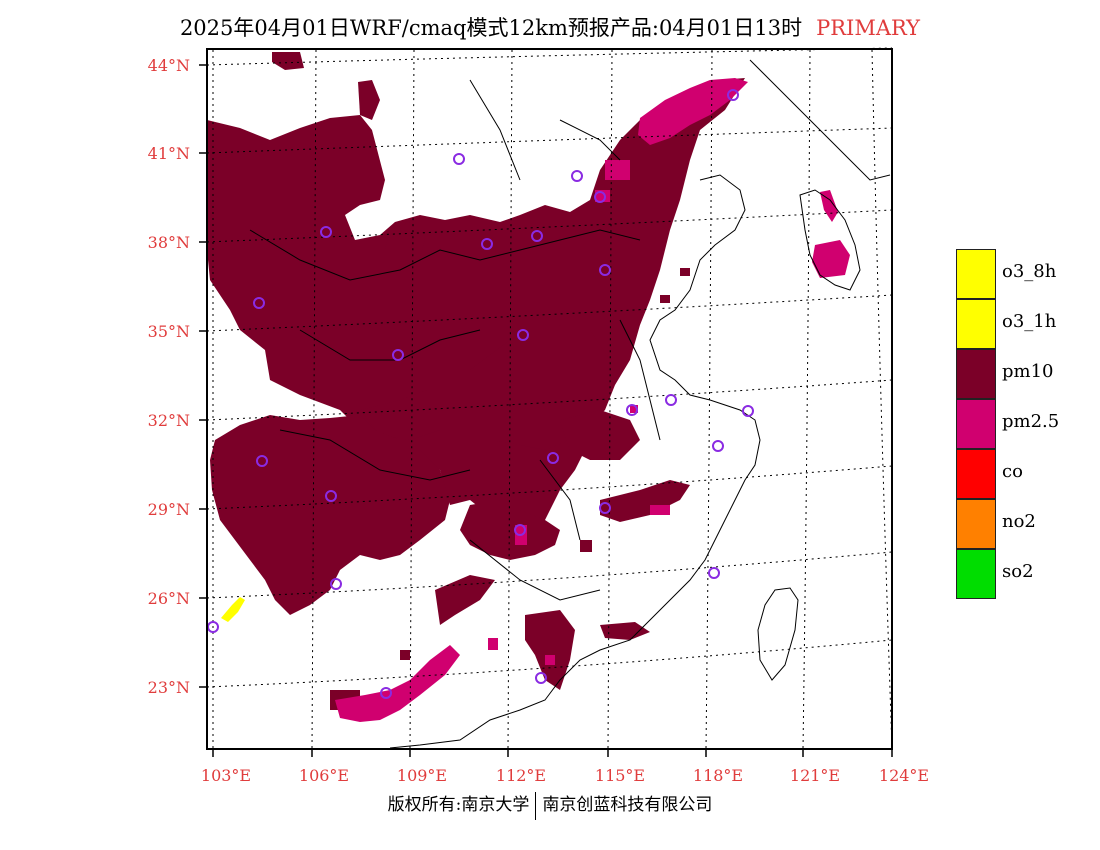 This screenshot has width=1100, height=850. I want to click on legend-label: co, so click(1012, 471).